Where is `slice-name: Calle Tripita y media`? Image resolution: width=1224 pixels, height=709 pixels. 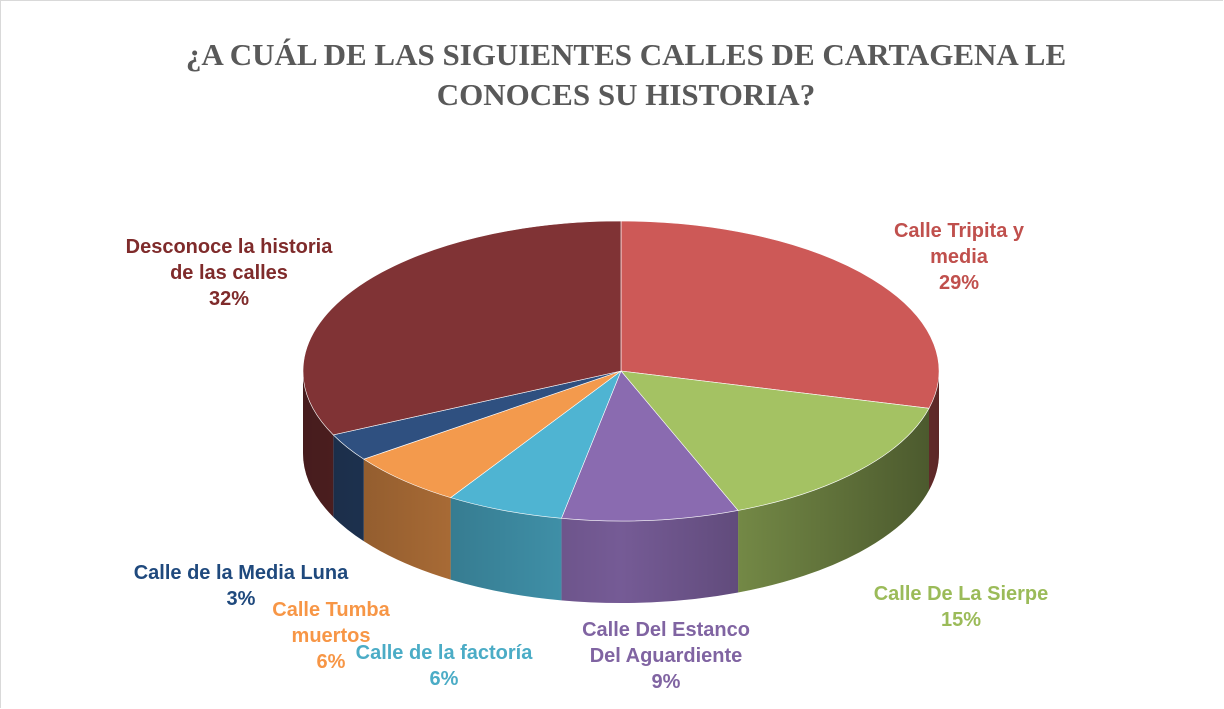 slice-name: Calle Tripita y media is located at coordinates (959, 244).